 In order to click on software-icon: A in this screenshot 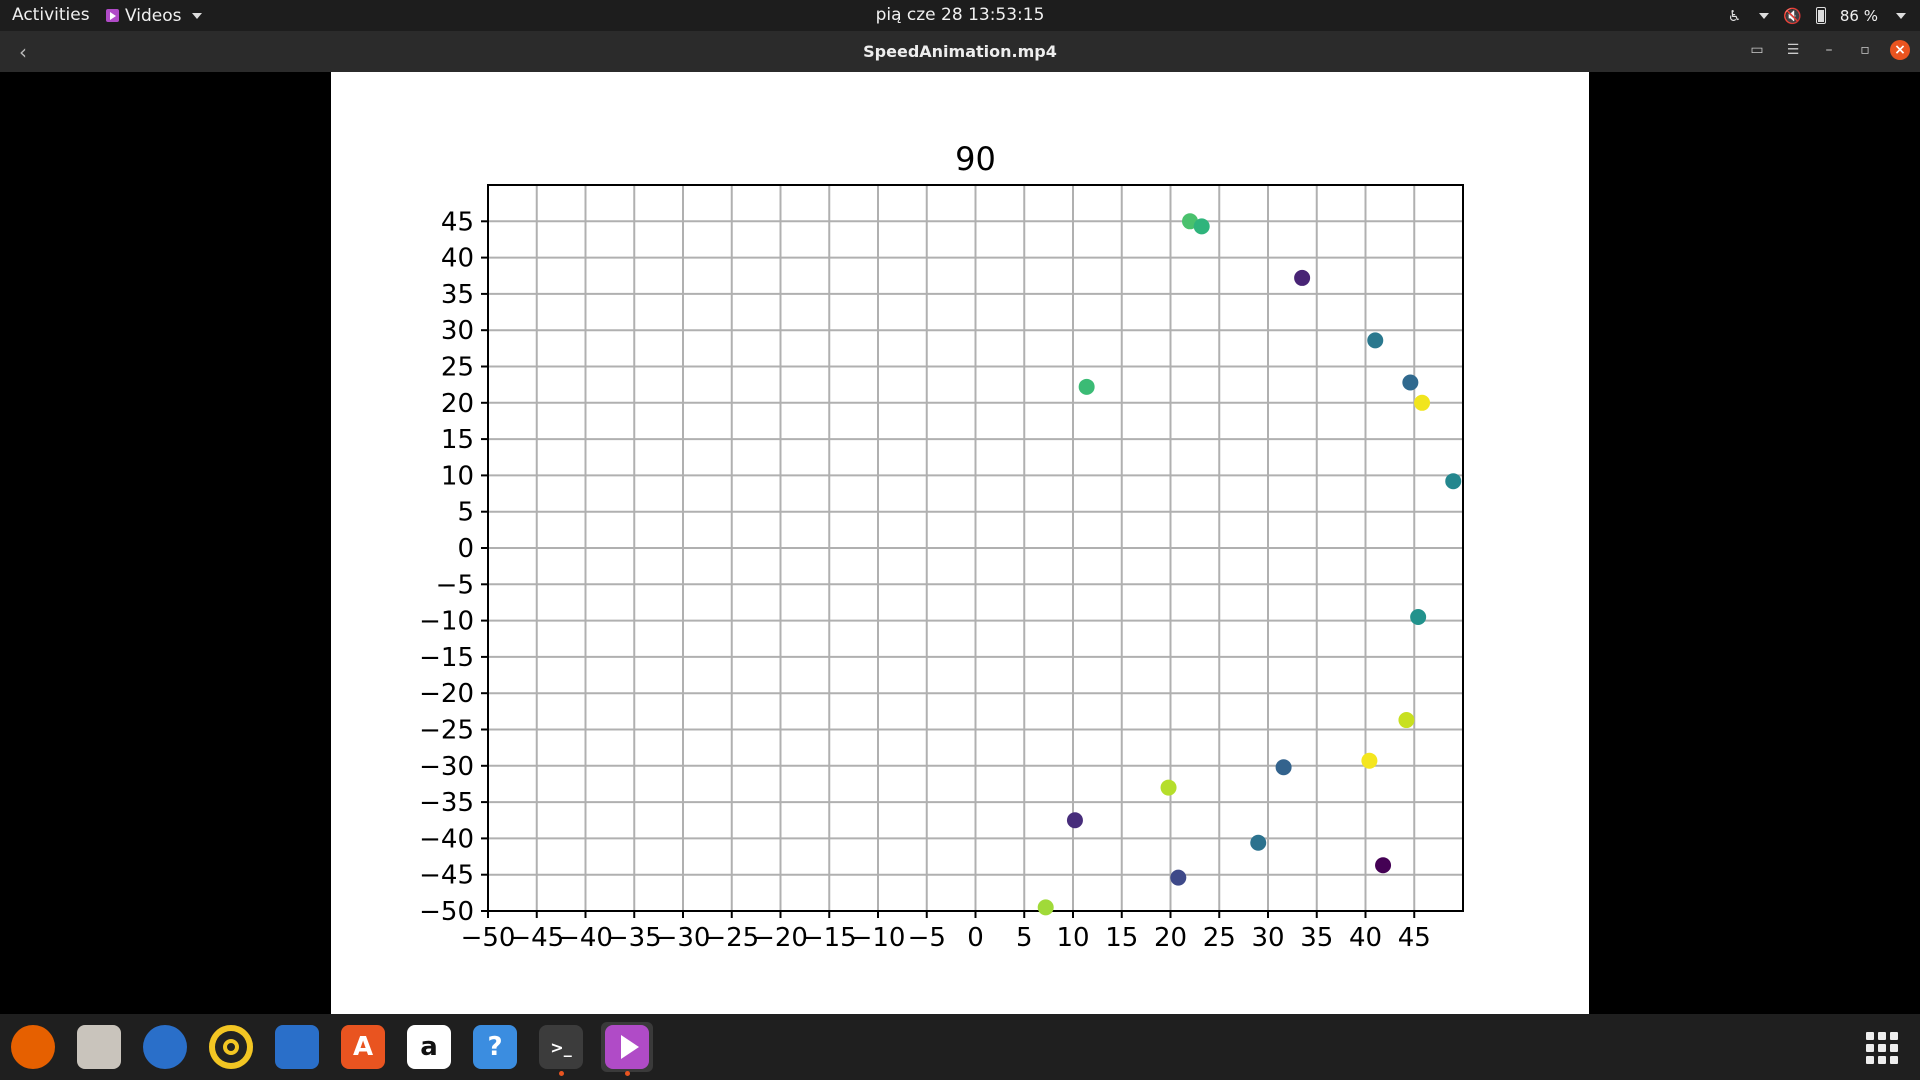, I will do `click(363, 1047)`.